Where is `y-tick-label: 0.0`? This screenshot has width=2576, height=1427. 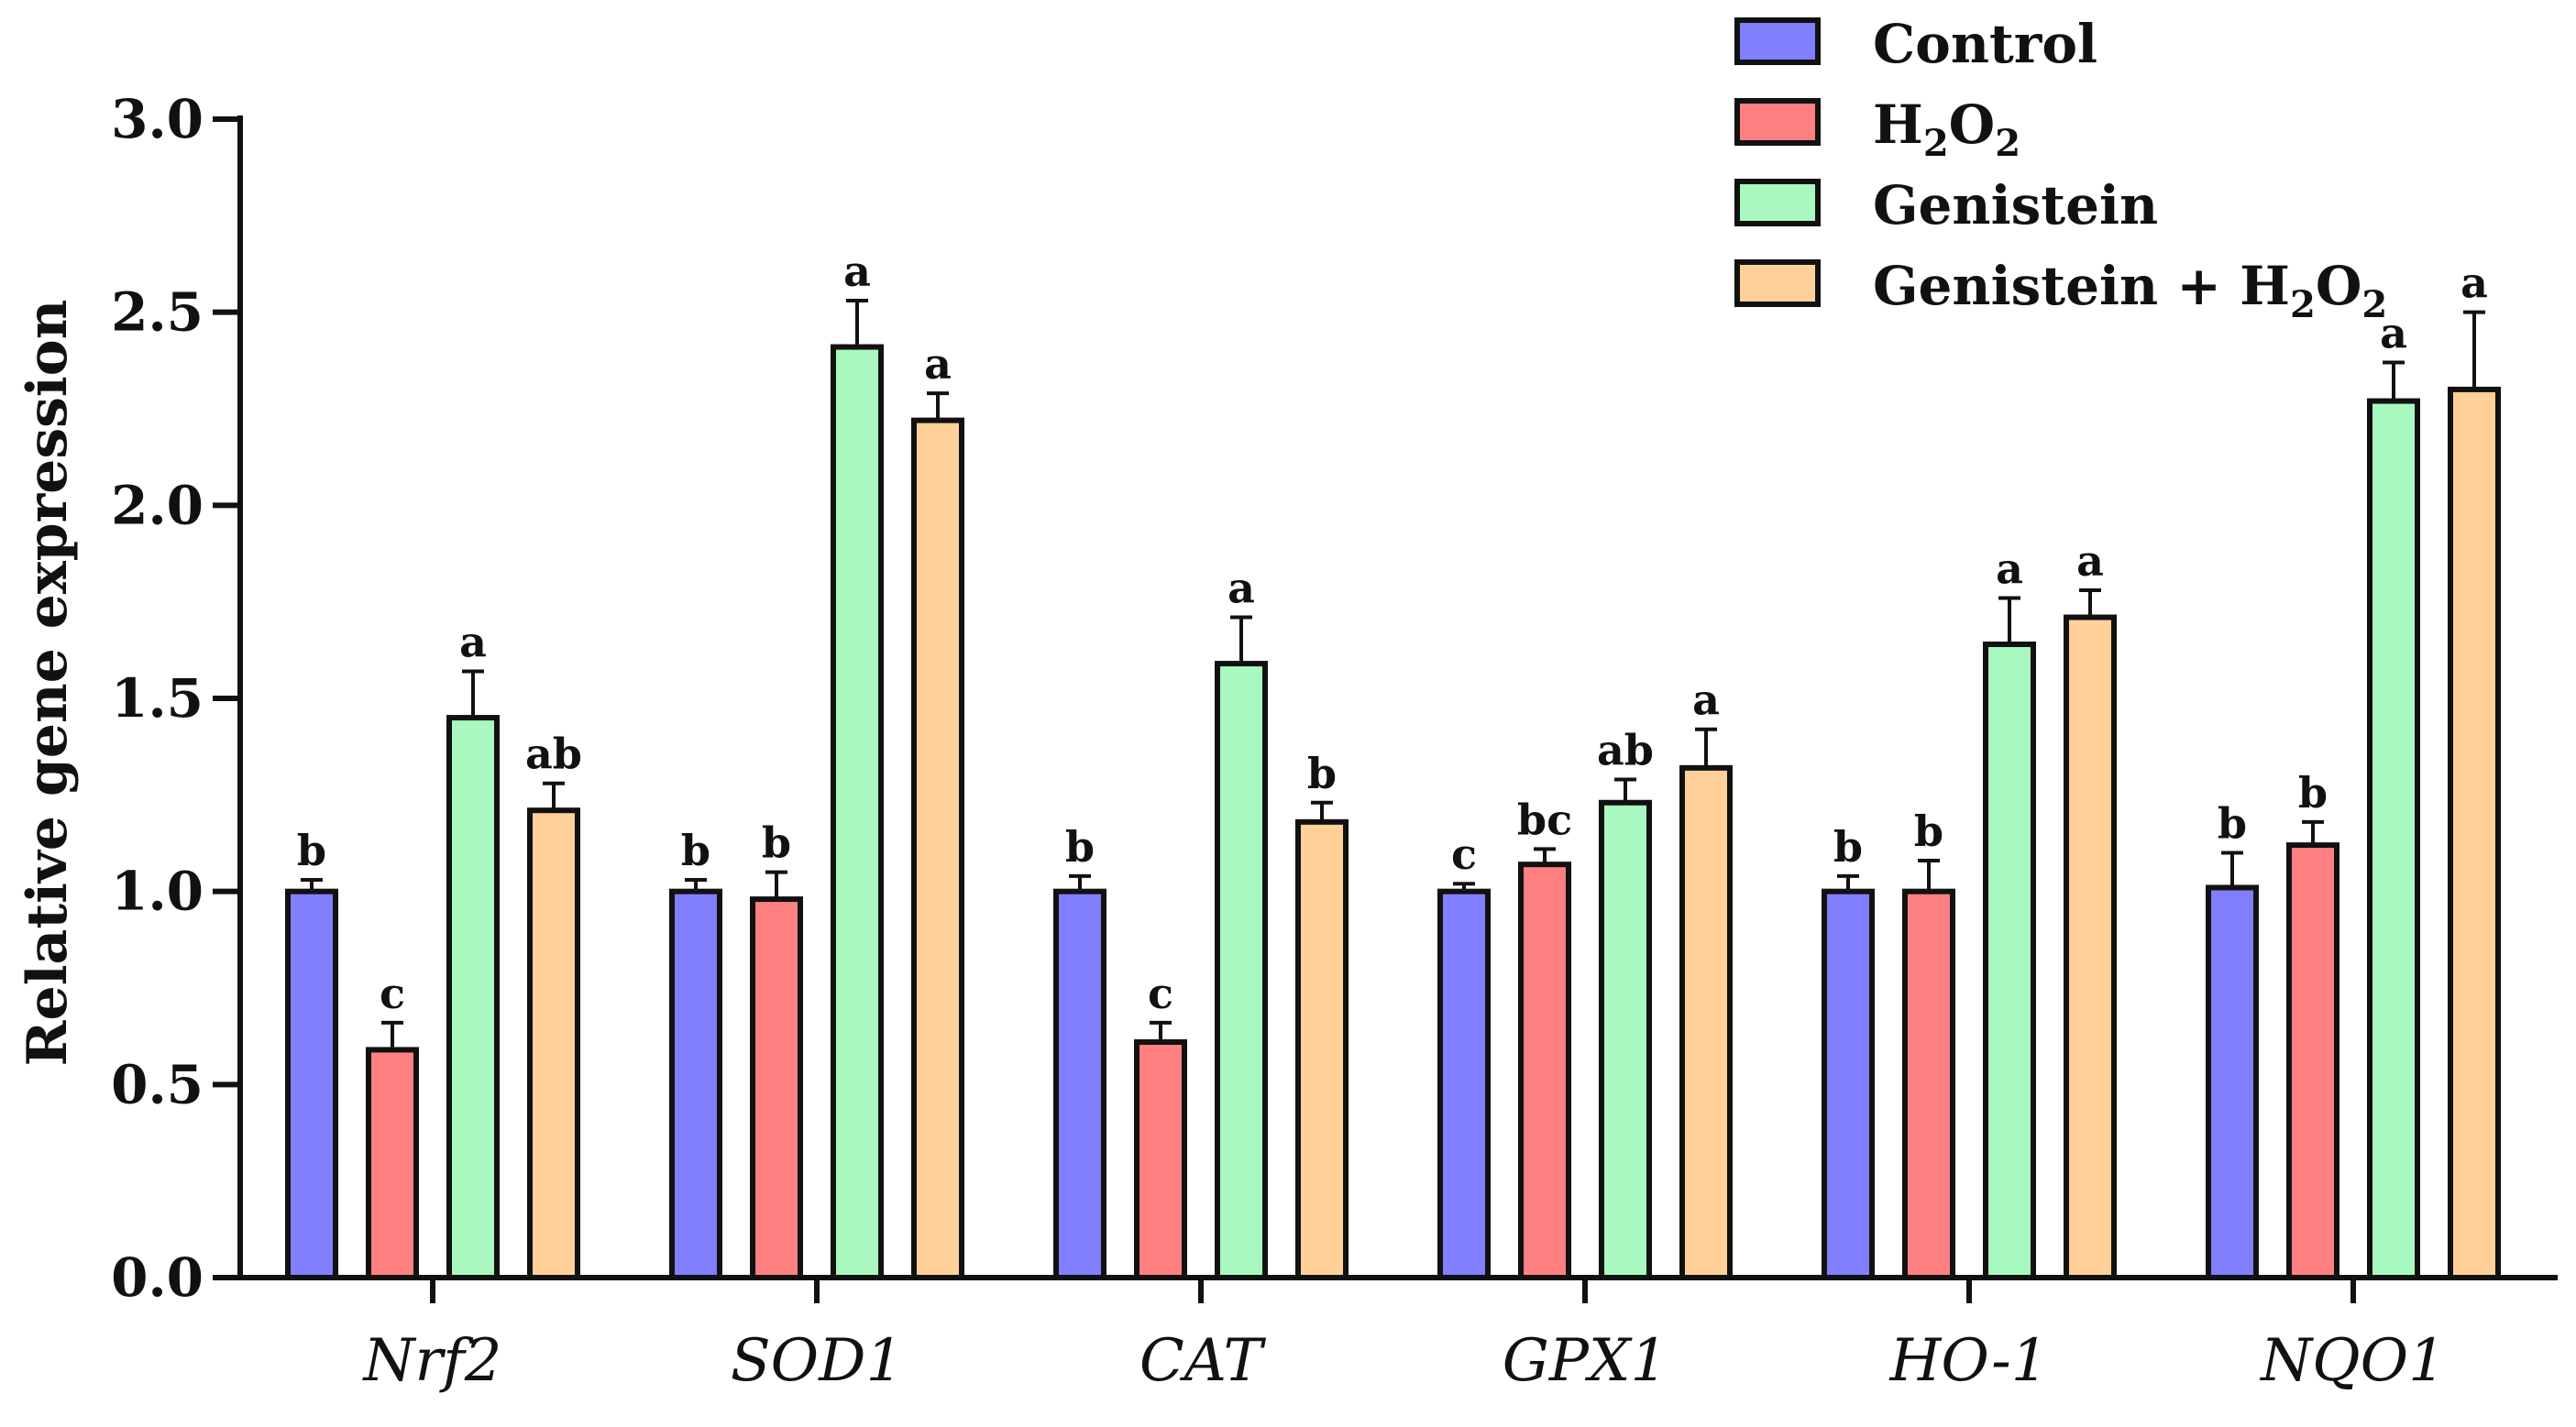 y-tick-label: 0.0 is located at coordinates (157, 1277).